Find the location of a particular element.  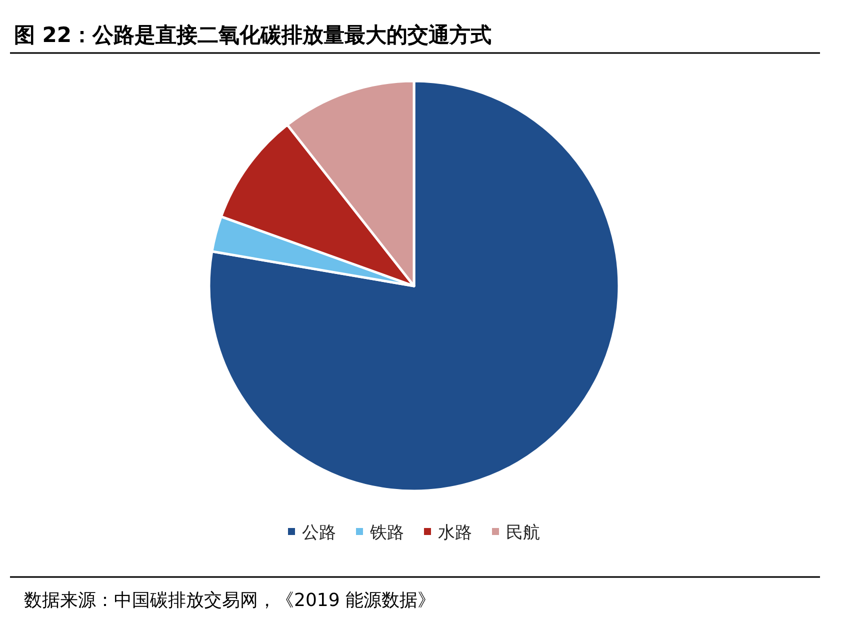

legend-label: 水路 is located at coordinates (455, 533).